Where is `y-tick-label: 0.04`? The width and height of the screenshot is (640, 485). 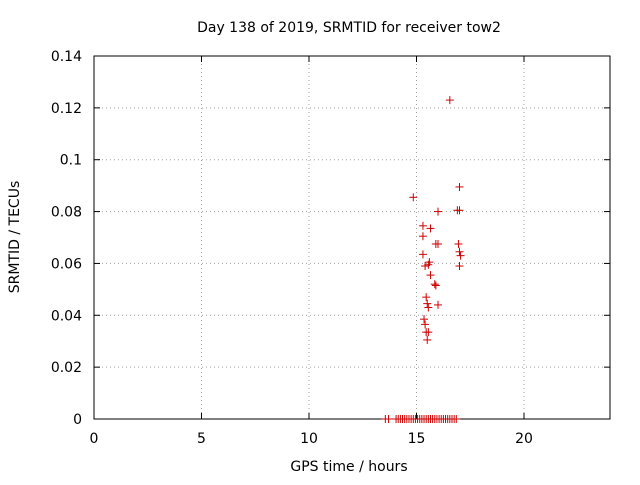
y-tick-label: 0.04 is located at coordinates (66, 316).